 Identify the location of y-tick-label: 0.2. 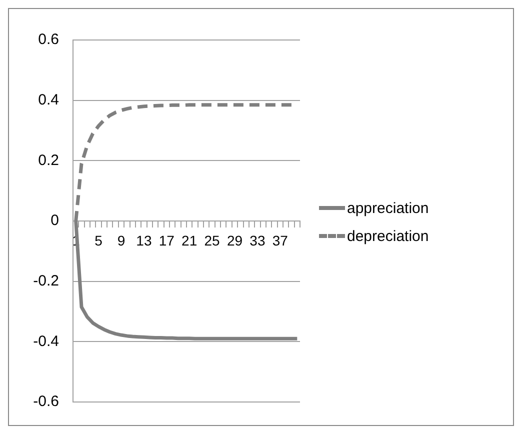
(48, 160).